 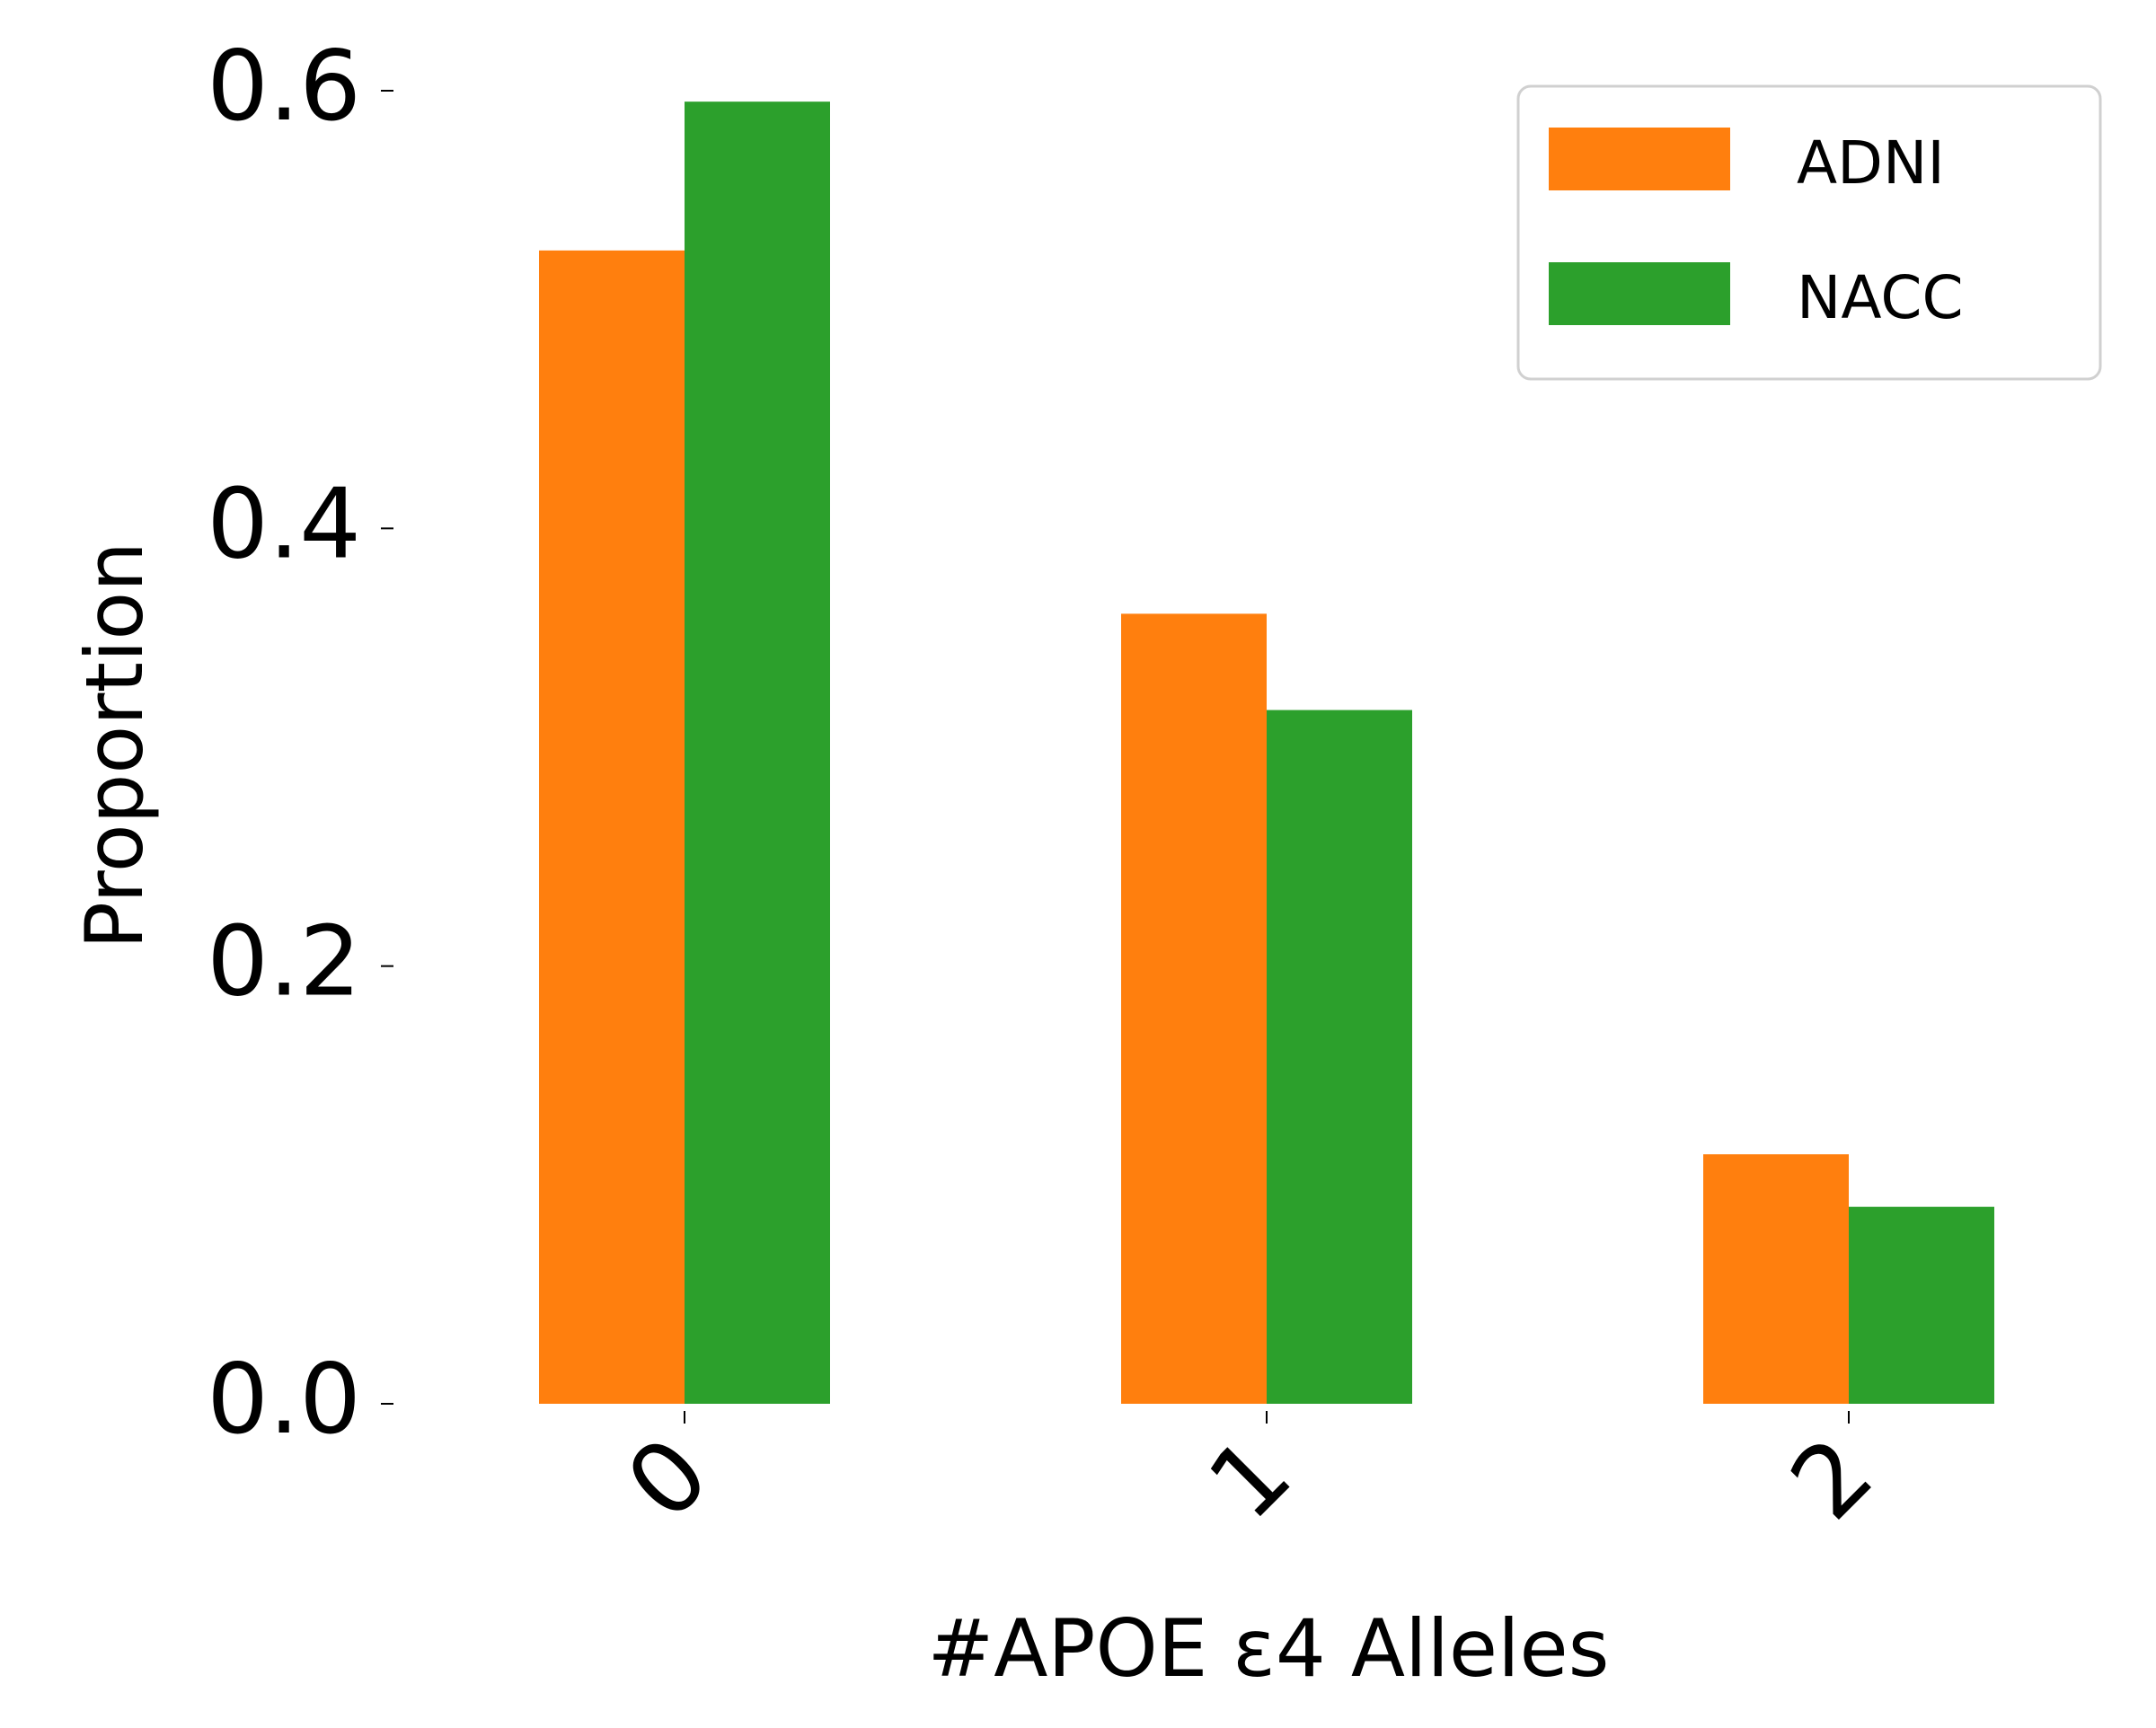 What do you see at coordinates (1832, 1478) in the screenshot?
I see `x-tick-label: 2` at bounding box center [1832, 1478].